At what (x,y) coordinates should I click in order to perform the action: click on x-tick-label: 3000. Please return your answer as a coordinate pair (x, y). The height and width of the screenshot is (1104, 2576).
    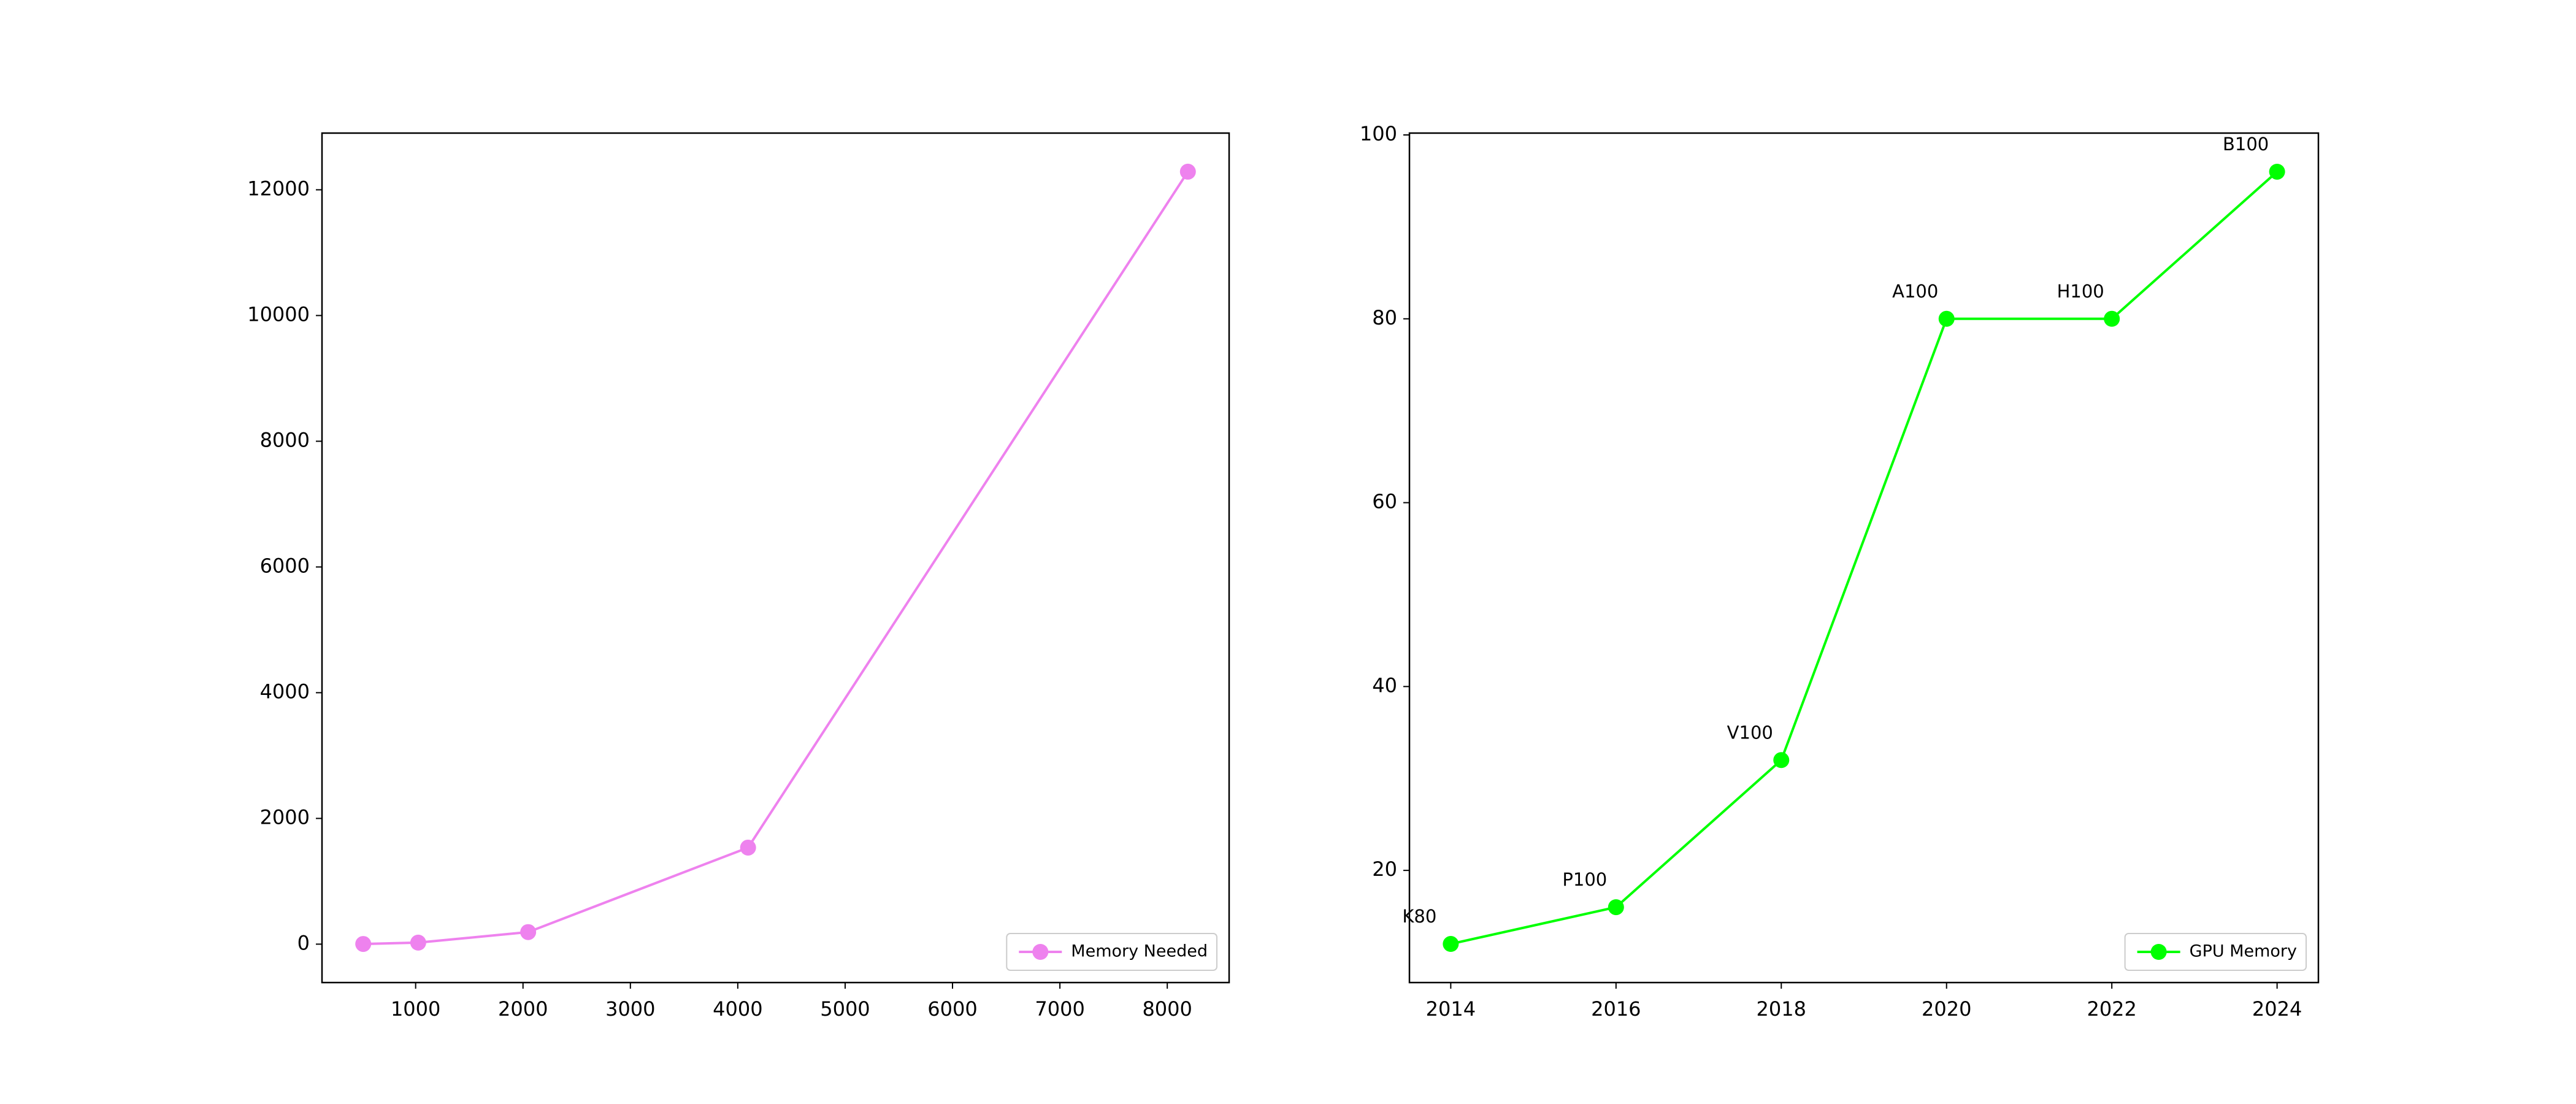
    Looking at the image, I should click on (630, 1009).